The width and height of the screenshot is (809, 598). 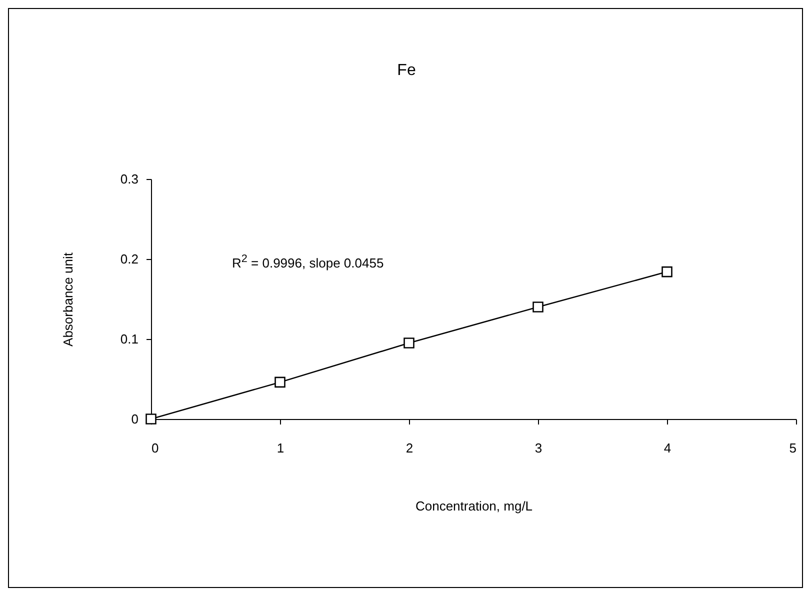 What do you see at coordinates (129, 179) in the screenshot?
I see `y-tick-label: 0.3` at bounding box center [129, 179].